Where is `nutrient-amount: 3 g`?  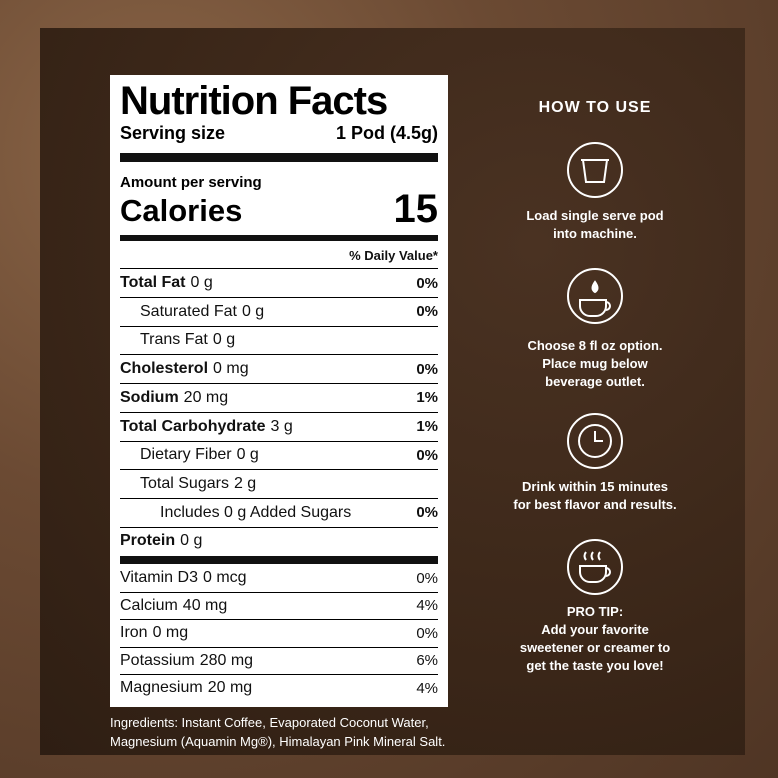 nutrient-amount: 3 g is located at coordinates (281, 426).